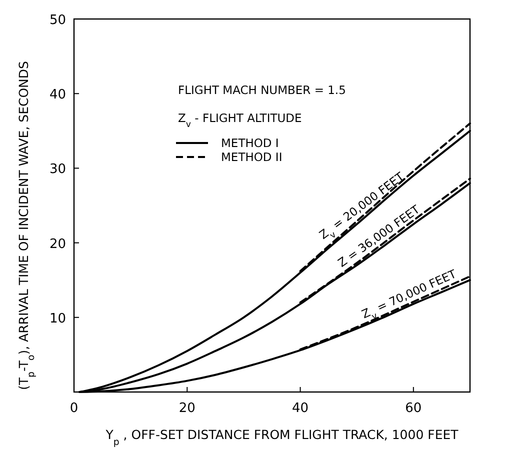  What do you see at coordinates (262, 90) in the screenshot?
I see `annotation: FLIGHT MACH NUMBER = 1.5` at bounding box center [262, 90].